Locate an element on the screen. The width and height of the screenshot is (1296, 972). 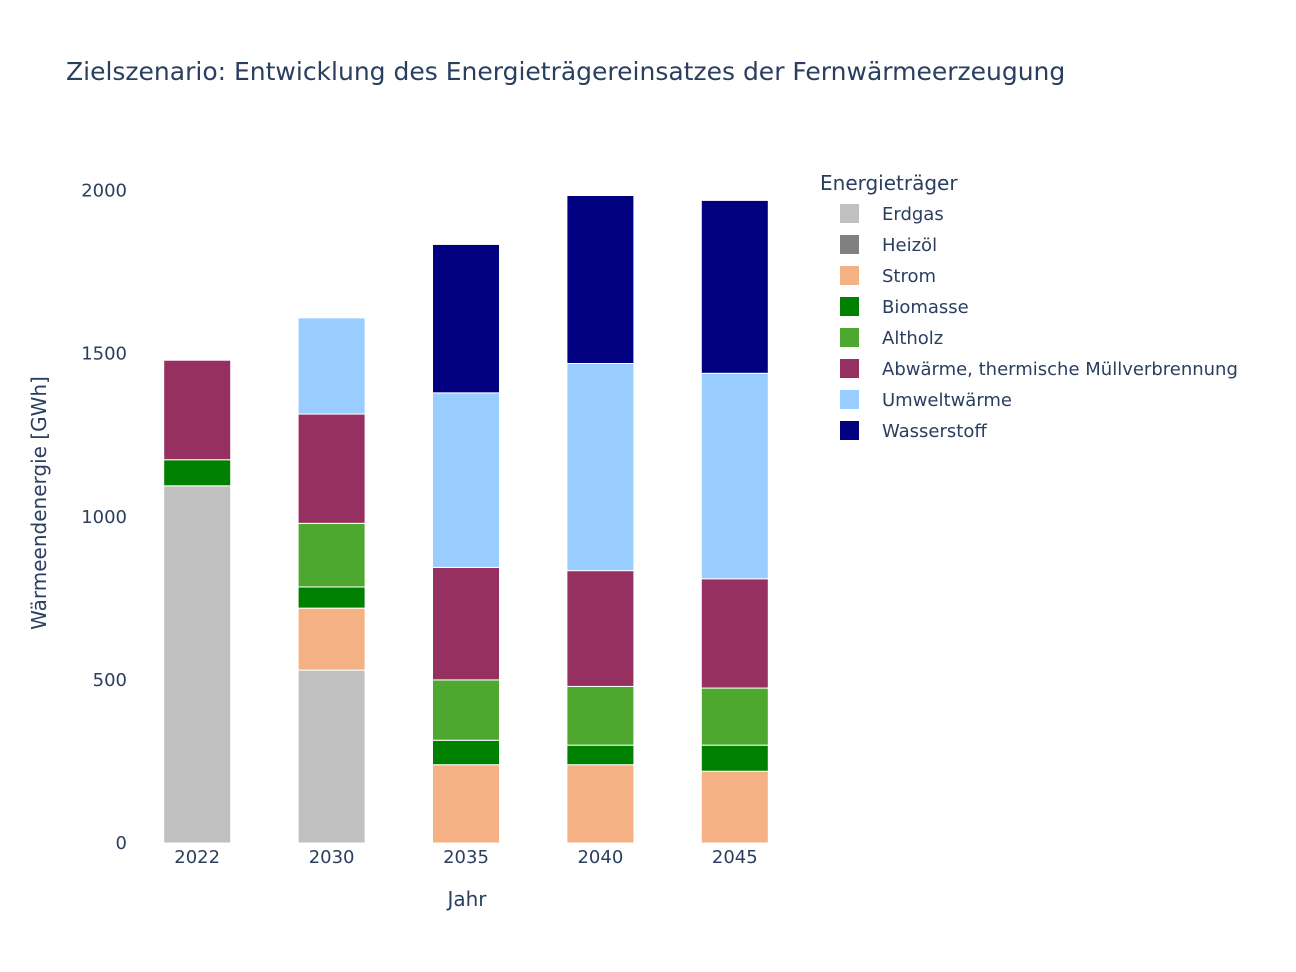
legend-label: Altholz is located at coordinates (912, 338).